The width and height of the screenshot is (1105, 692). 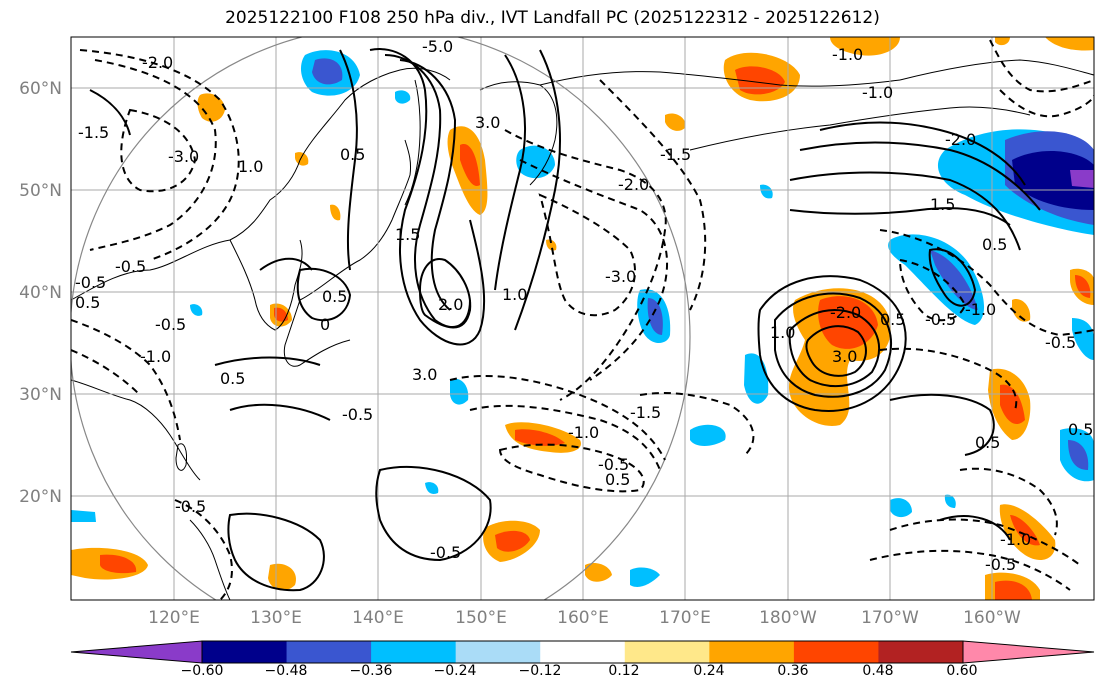 What do you see at coordinates (481, 618) in the screenshot?
I see `lon-label: 150°E` at bounding box center [481, 618].